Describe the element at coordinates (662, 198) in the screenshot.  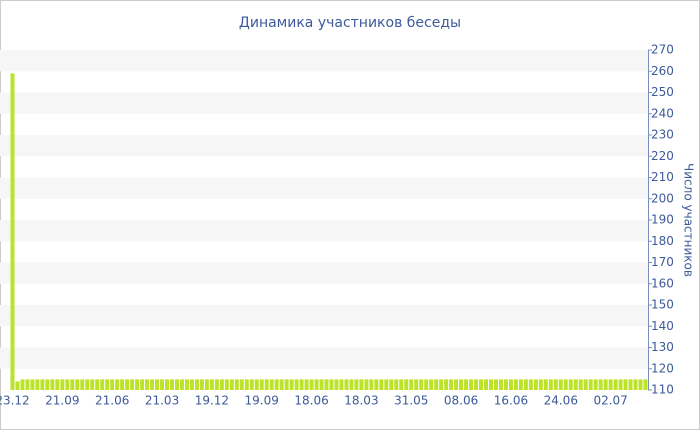
I see `y-tick-label: 200` at that location.